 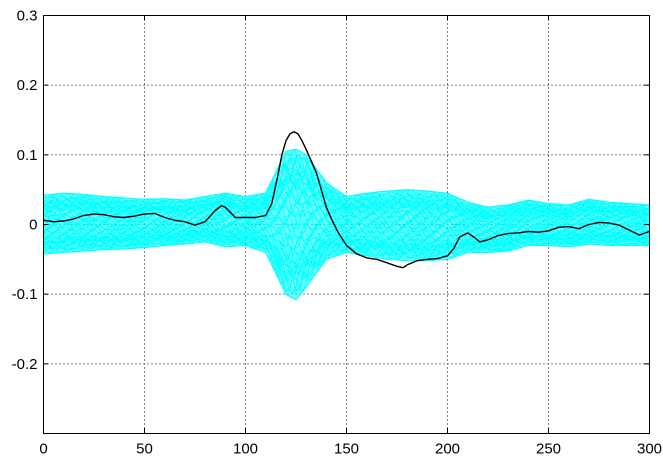 I want to click on y-tick-label: -0.1, so click(x=25, y=294).